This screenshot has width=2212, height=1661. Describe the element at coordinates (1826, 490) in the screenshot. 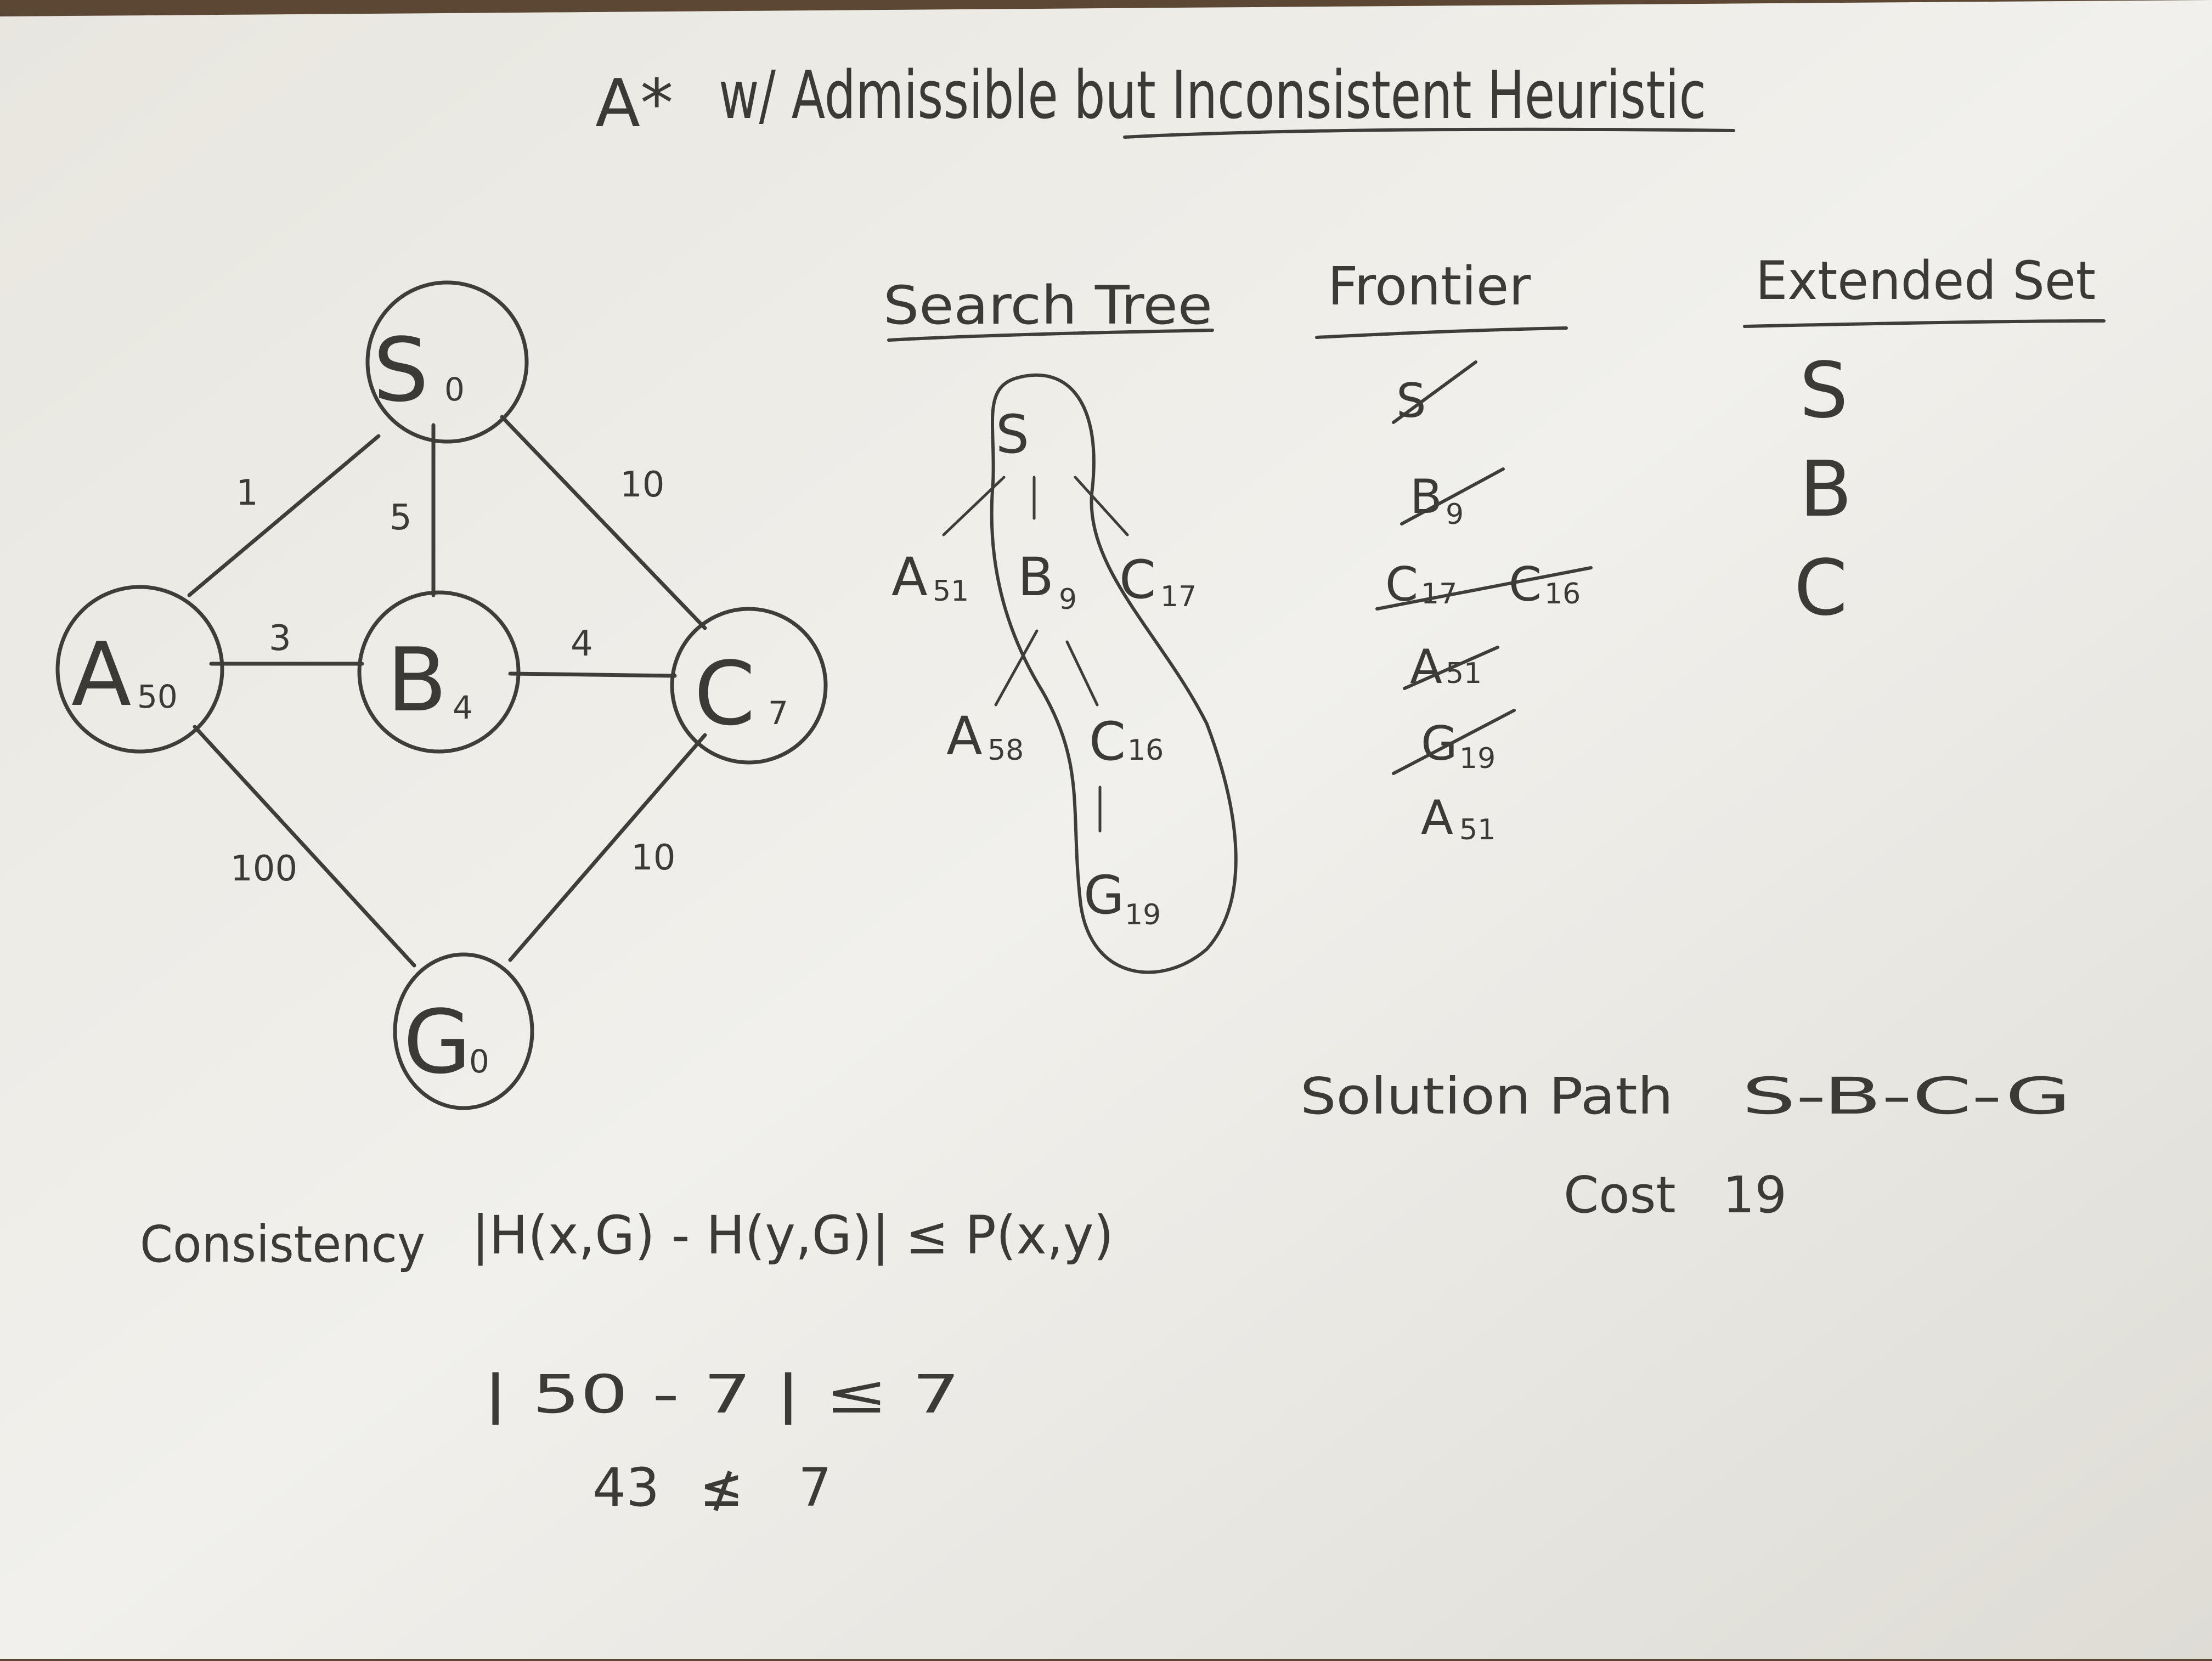

I see `extended-set-item: B` at that location.